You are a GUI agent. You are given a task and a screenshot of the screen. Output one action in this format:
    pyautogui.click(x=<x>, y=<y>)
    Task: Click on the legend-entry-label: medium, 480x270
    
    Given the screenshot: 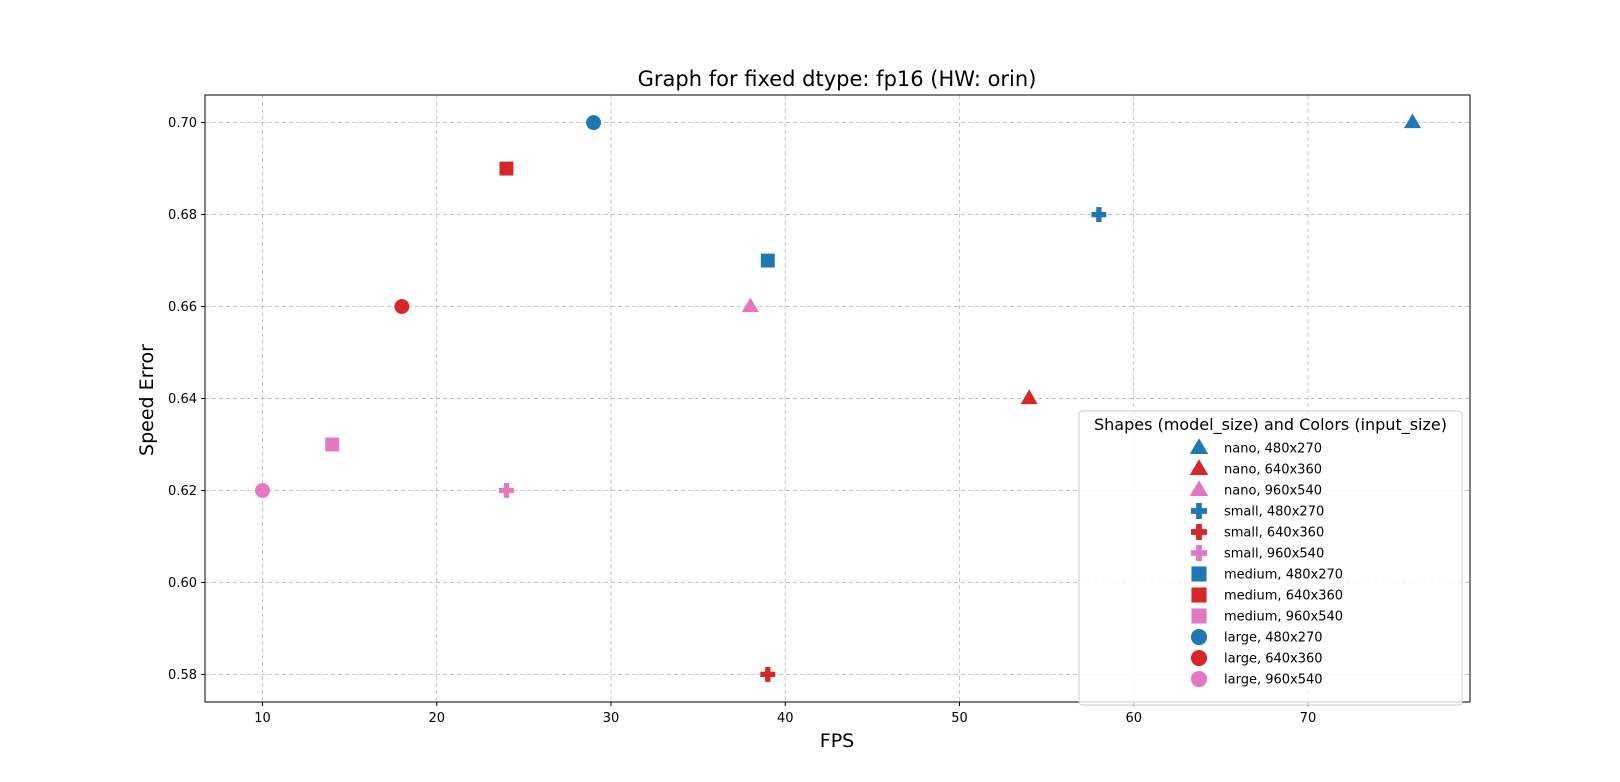 What is the action you would take?
    pyautogui.click(x=1283, y=575)
    